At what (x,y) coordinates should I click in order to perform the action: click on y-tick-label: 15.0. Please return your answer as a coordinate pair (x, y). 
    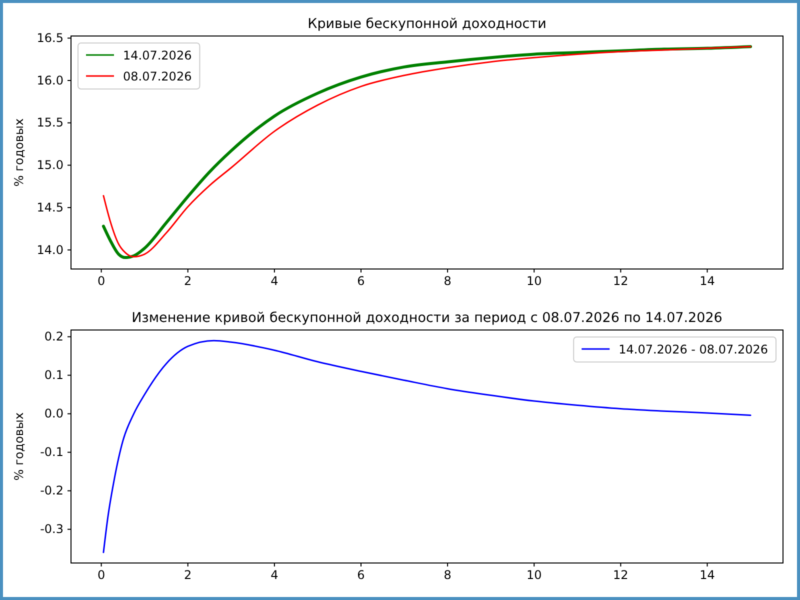
    Looking at the image, I should click on (50, 165).